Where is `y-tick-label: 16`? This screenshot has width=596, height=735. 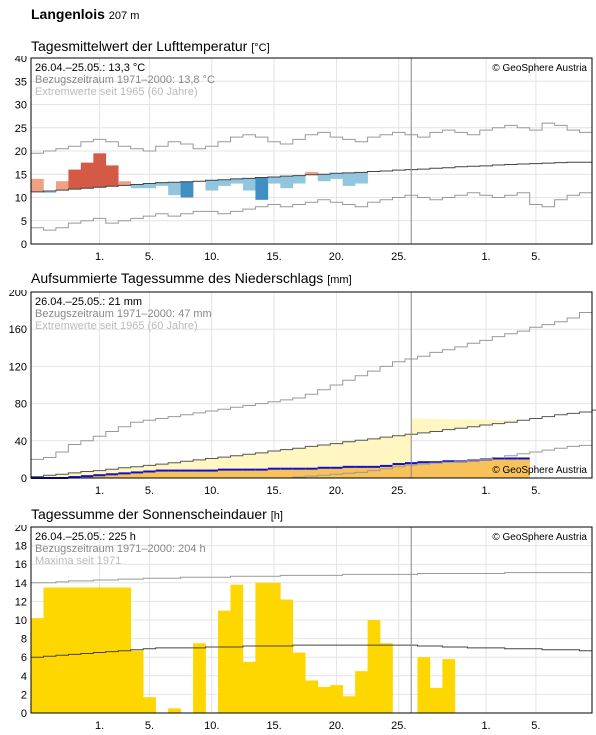 y-tick-label: 16 is located at coordinates (21, 565).